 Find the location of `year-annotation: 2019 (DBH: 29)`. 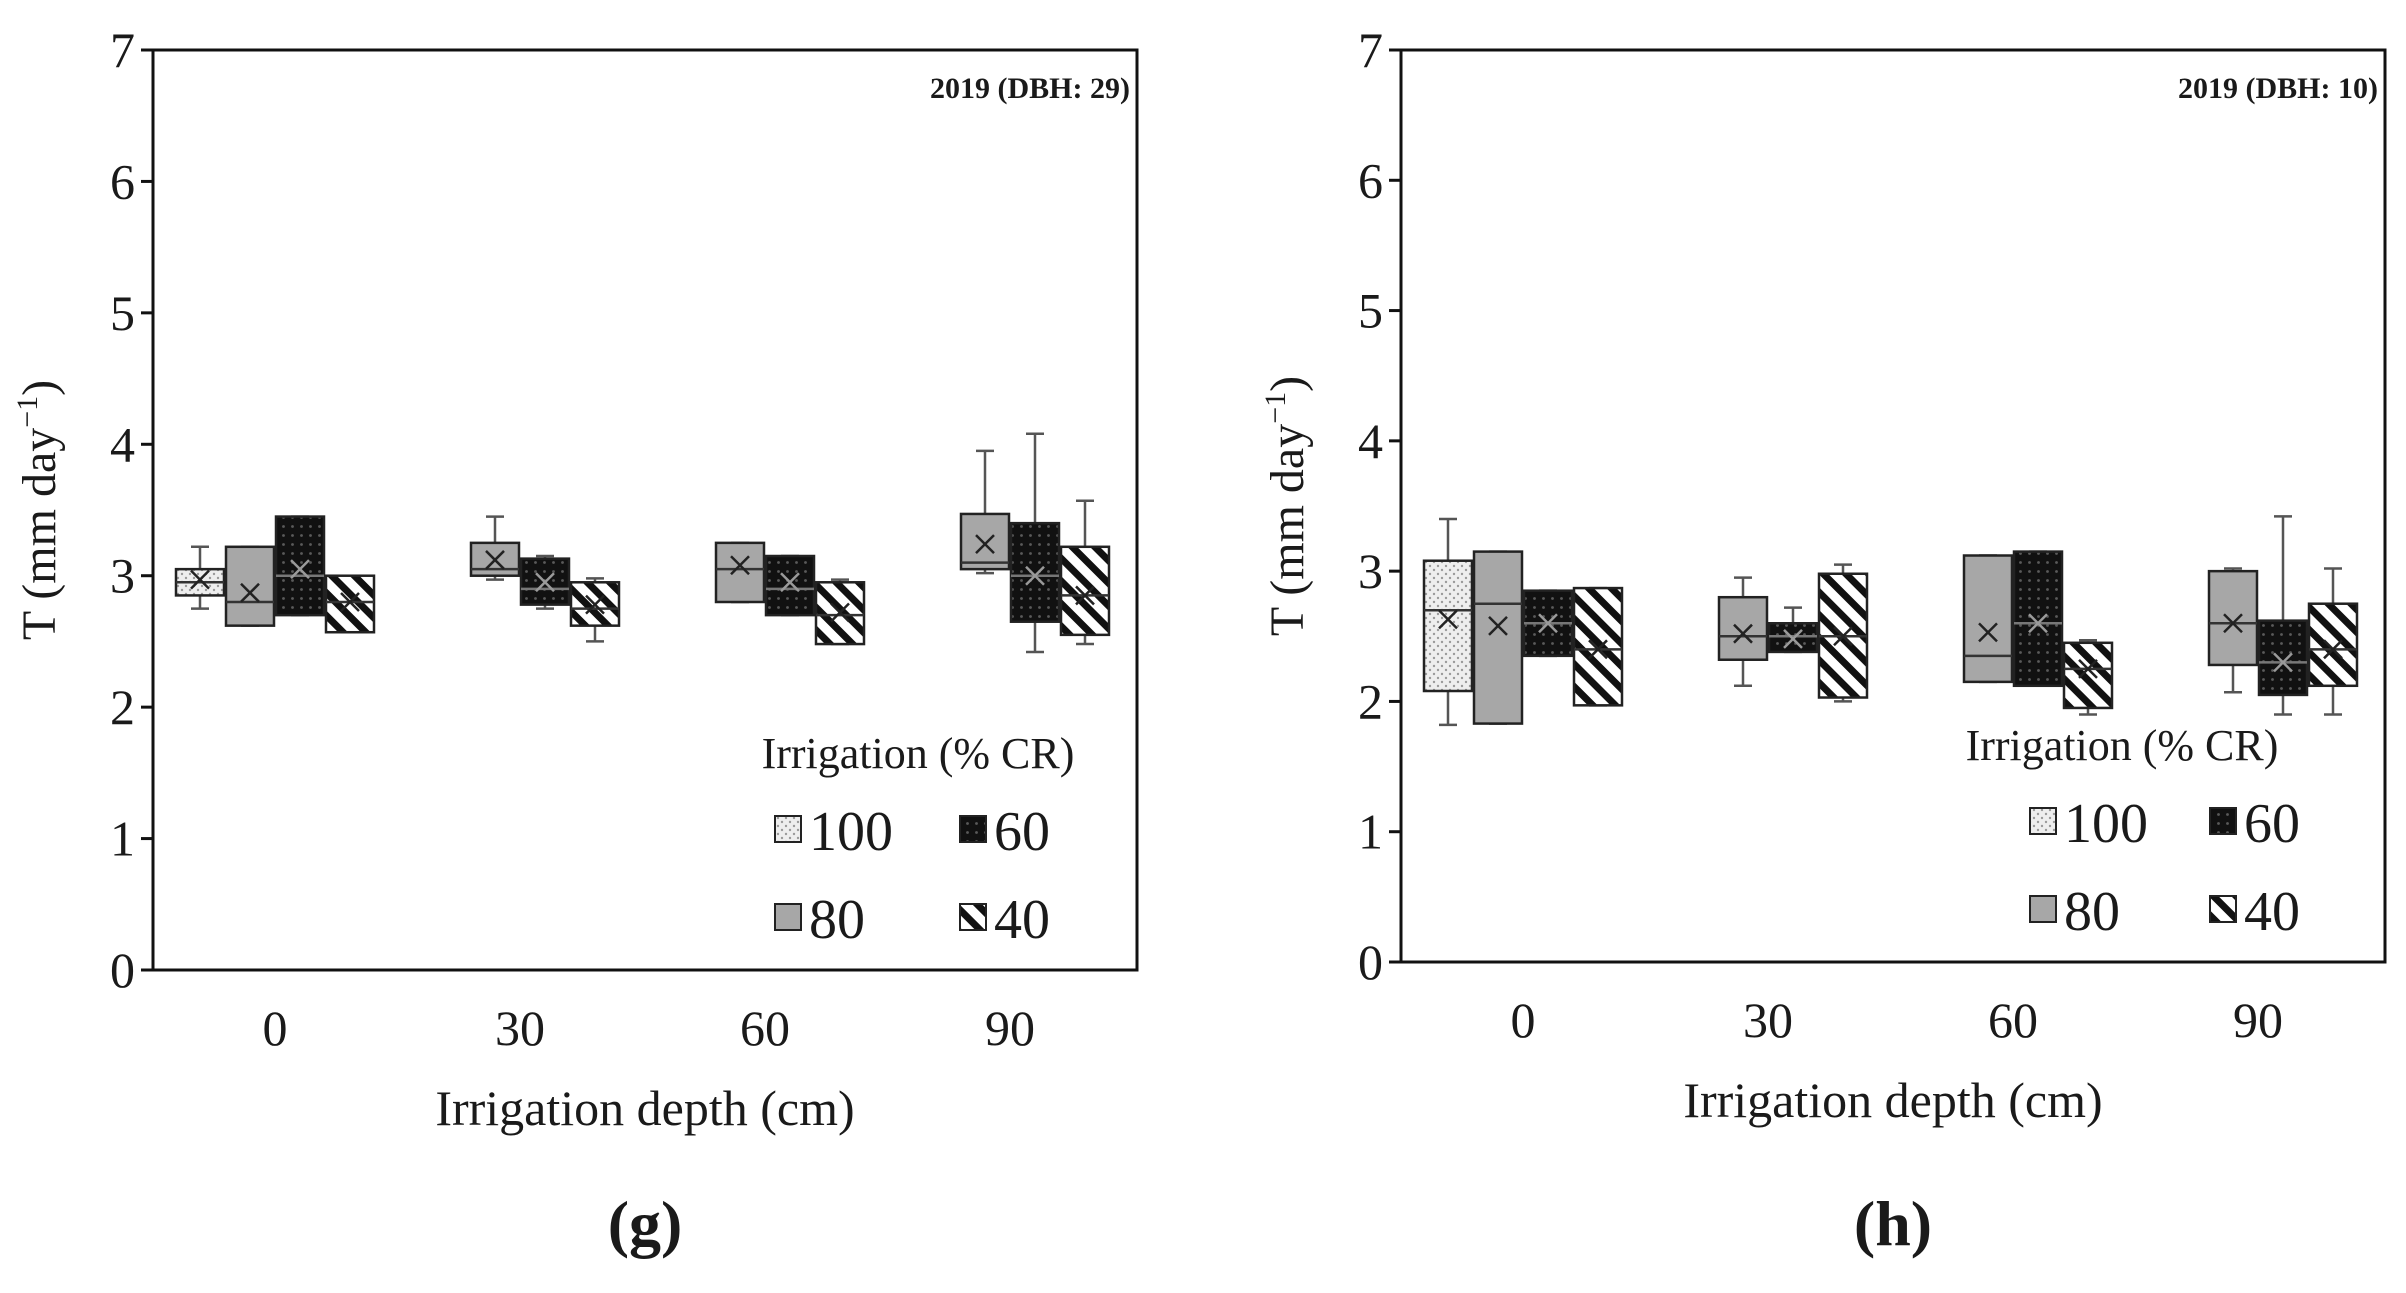

year-annotation: 2019 (DBH: 29) is located at coordinates (1030, 88).